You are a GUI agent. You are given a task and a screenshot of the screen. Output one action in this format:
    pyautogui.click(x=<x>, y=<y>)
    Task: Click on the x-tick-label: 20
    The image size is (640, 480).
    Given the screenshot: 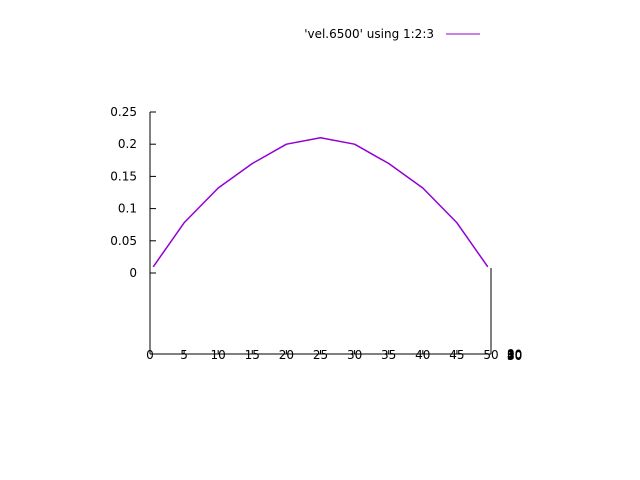 What is the action you would take?
    pyautogui.click(x=286, y=355)
    